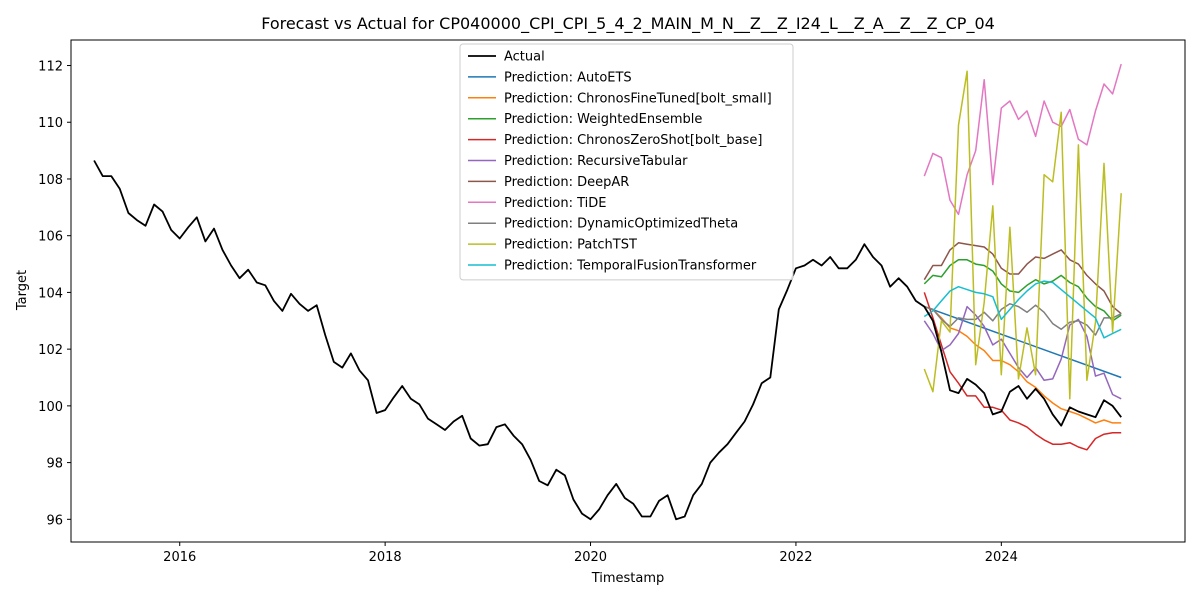  What do you see at coordinates (1022, 352) in the screenshot?
I see `series-line-prediction-recursivetabular` at bounding box center [1022, 352].